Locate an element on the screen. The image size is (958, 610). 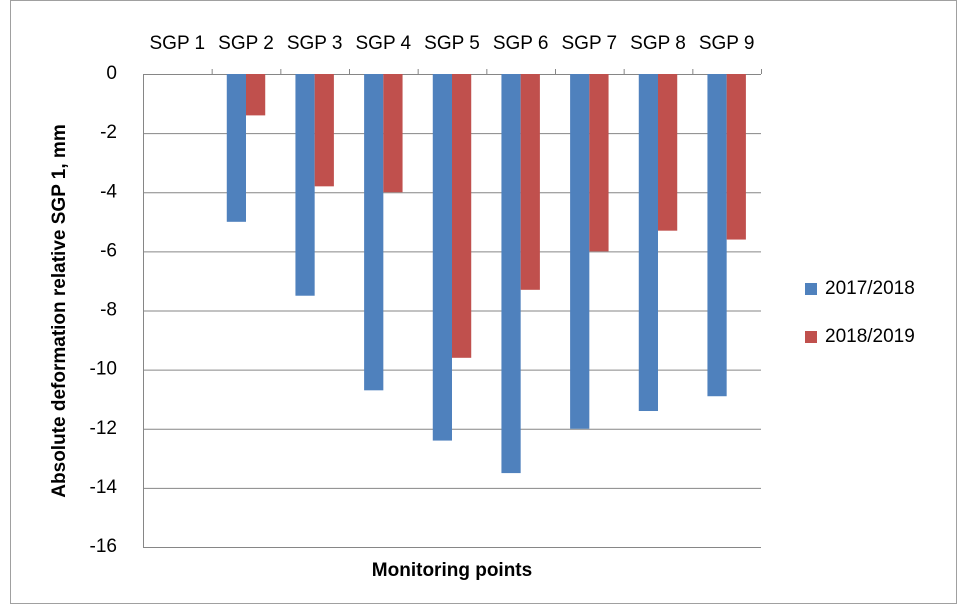
y-tick-label: -10 is located at coordinates (103, 369).